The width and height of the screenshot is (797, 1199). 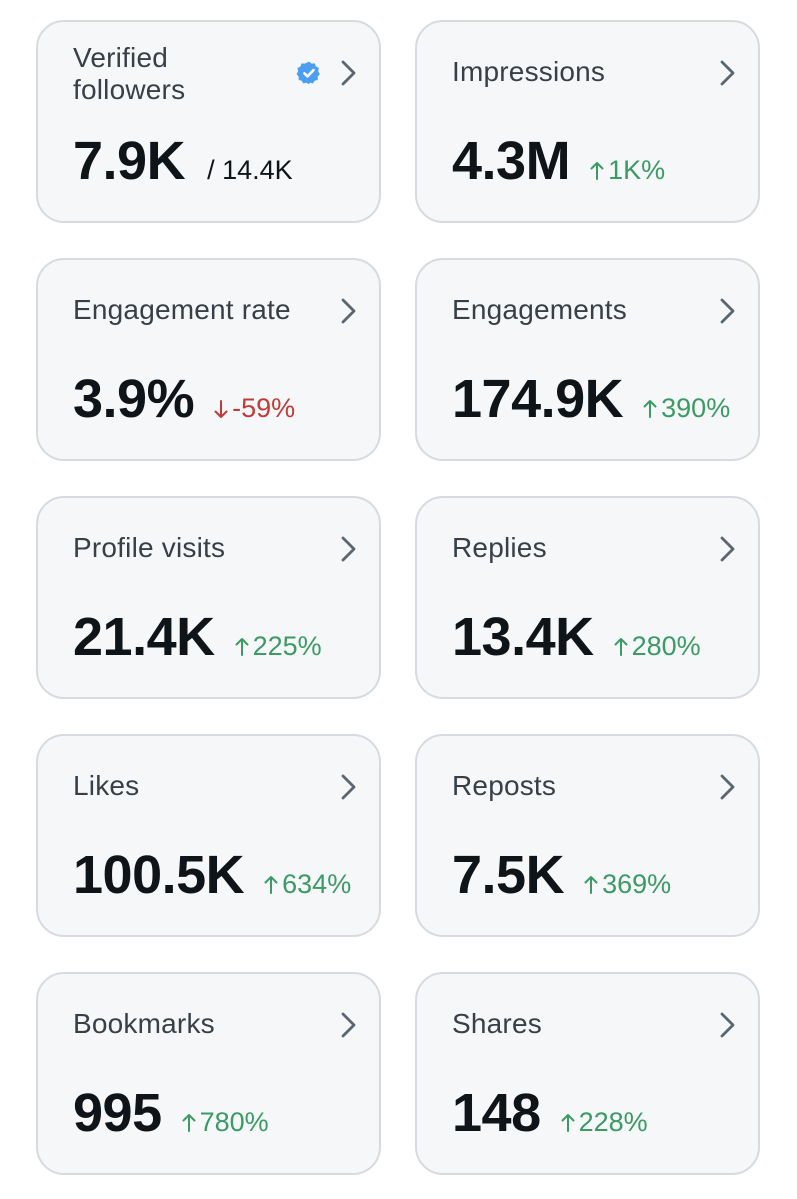 I want to click on likes-card: Likes 100.5K 634%, so click(x=208, y=835).